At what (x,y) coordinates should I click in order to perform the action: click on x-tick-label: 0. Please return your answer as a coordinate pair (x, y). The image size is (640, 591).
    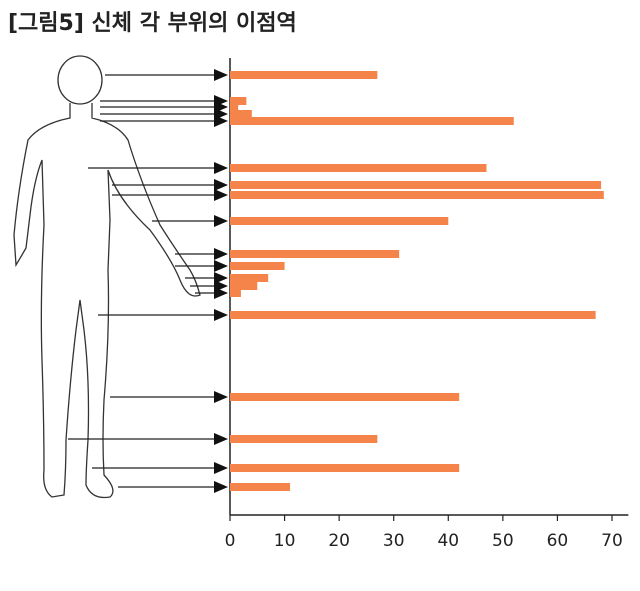
    Looking at the image, I should click on (230, 541).